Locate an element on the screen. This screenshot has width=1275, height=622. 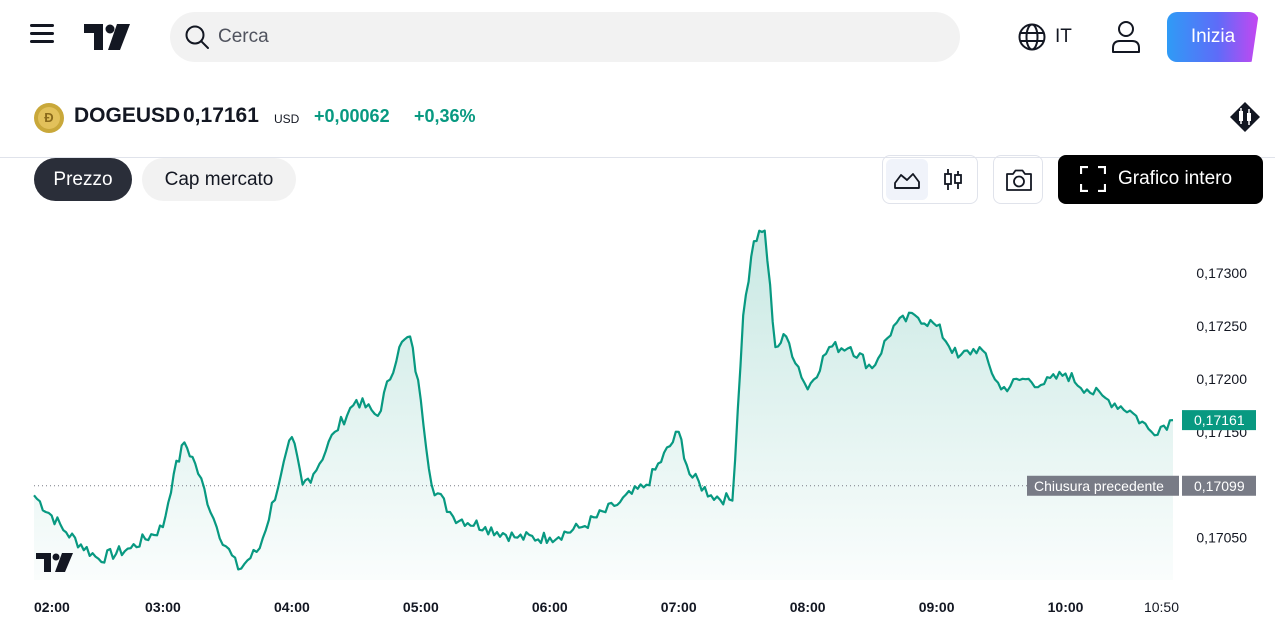
top-header: IT Inizia is located at coordinates (637, 37).